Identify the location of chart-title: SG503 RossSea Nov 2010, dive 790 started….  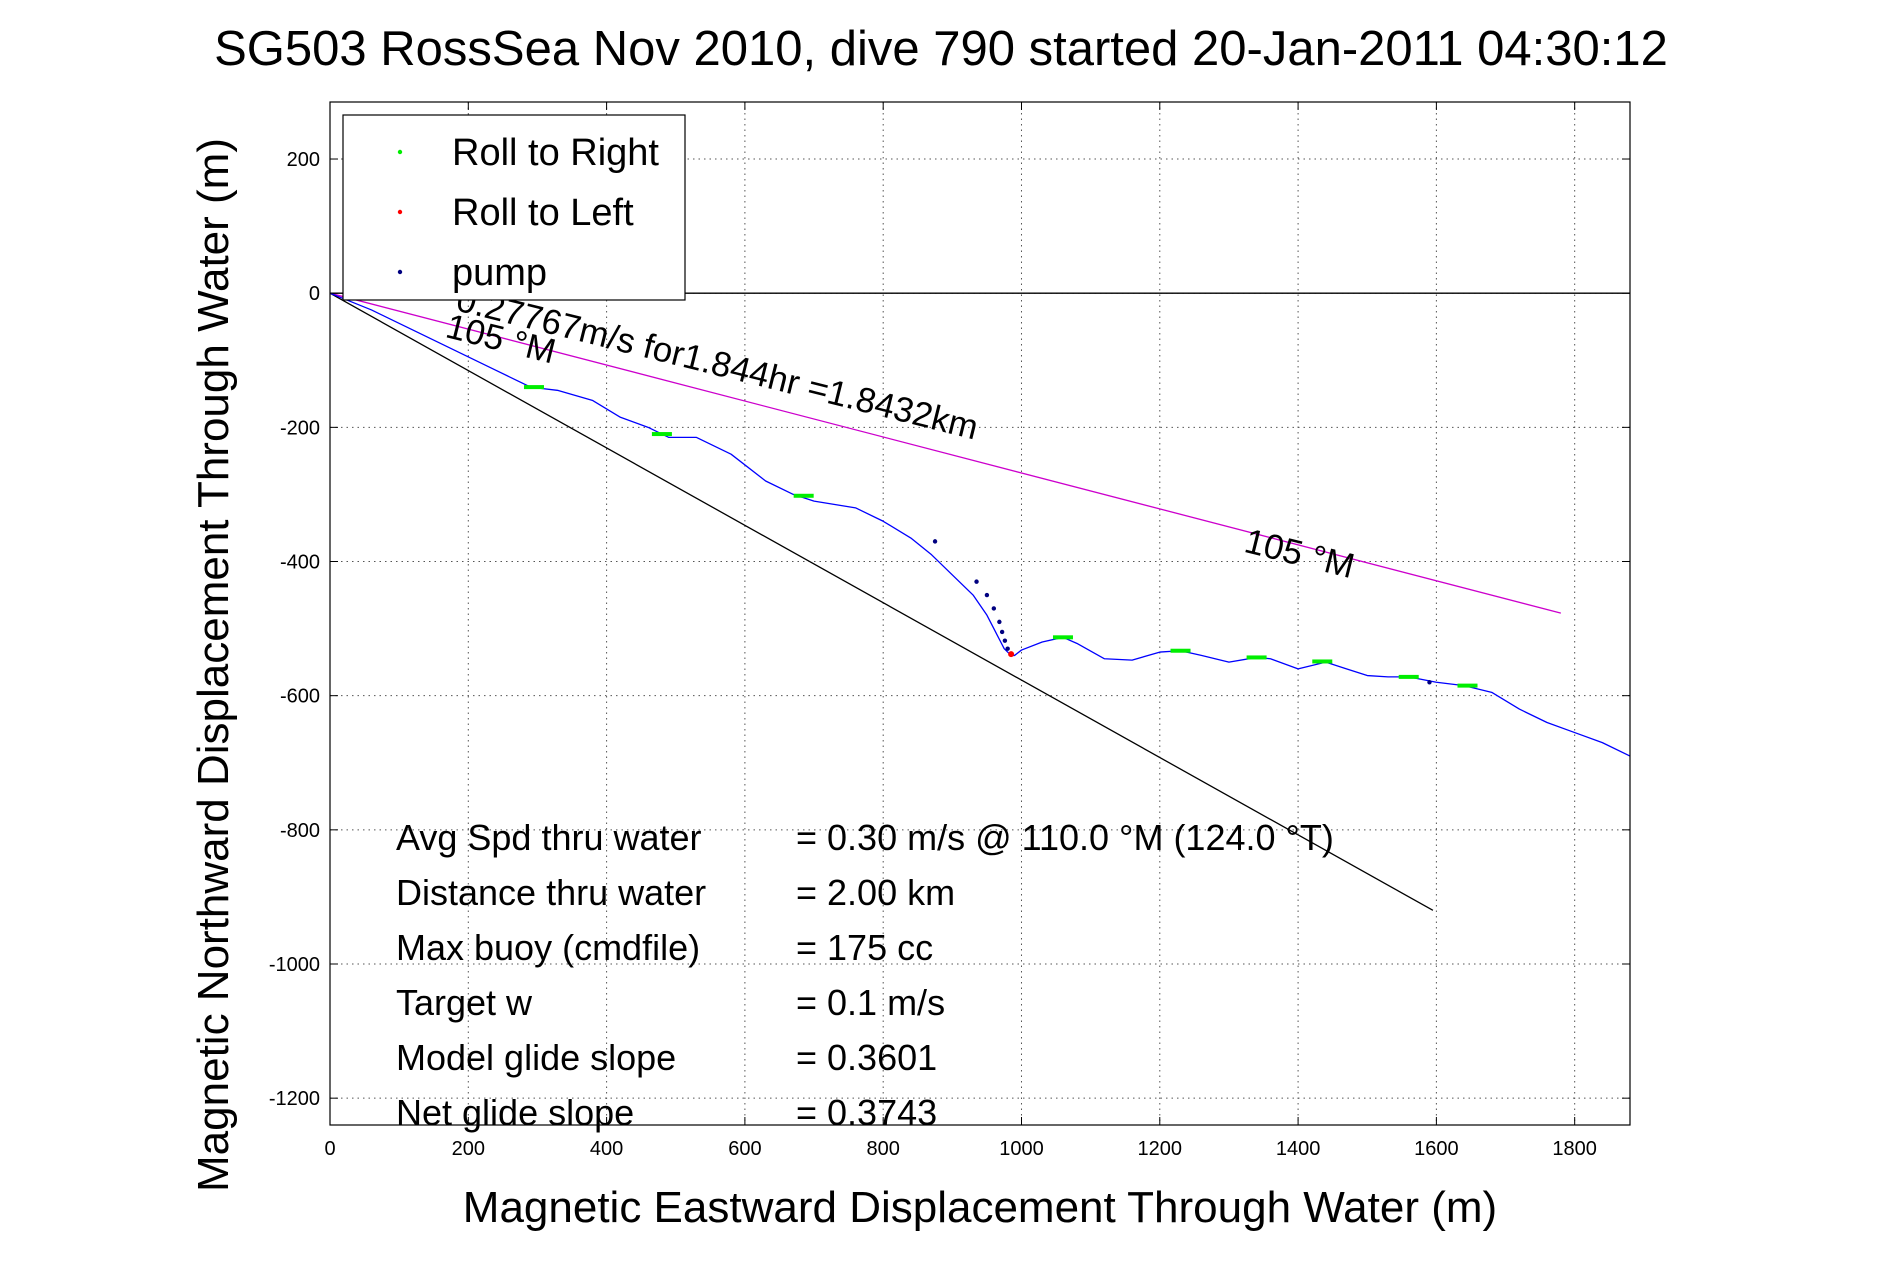
(941, 49).